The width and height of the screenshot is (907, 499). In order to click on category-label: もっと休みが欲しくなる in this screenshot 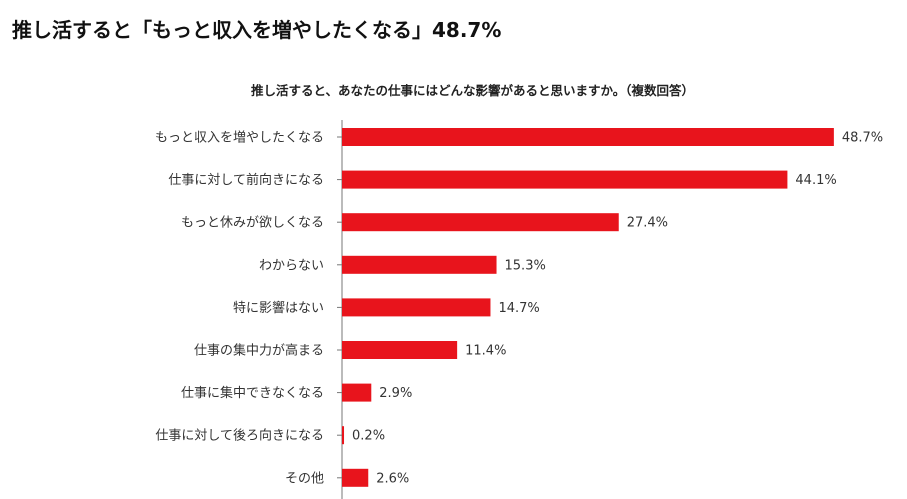, I will do `click(252, 223)`.